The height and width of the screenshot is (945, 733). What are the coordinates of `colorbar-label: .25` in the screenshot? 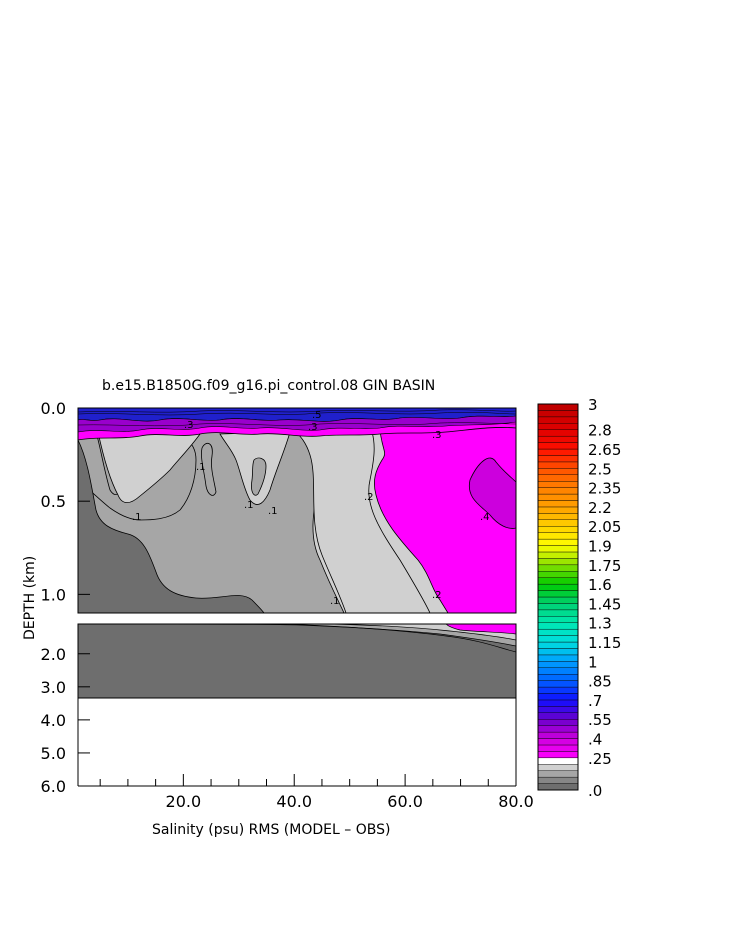 It's located at (600, 759).